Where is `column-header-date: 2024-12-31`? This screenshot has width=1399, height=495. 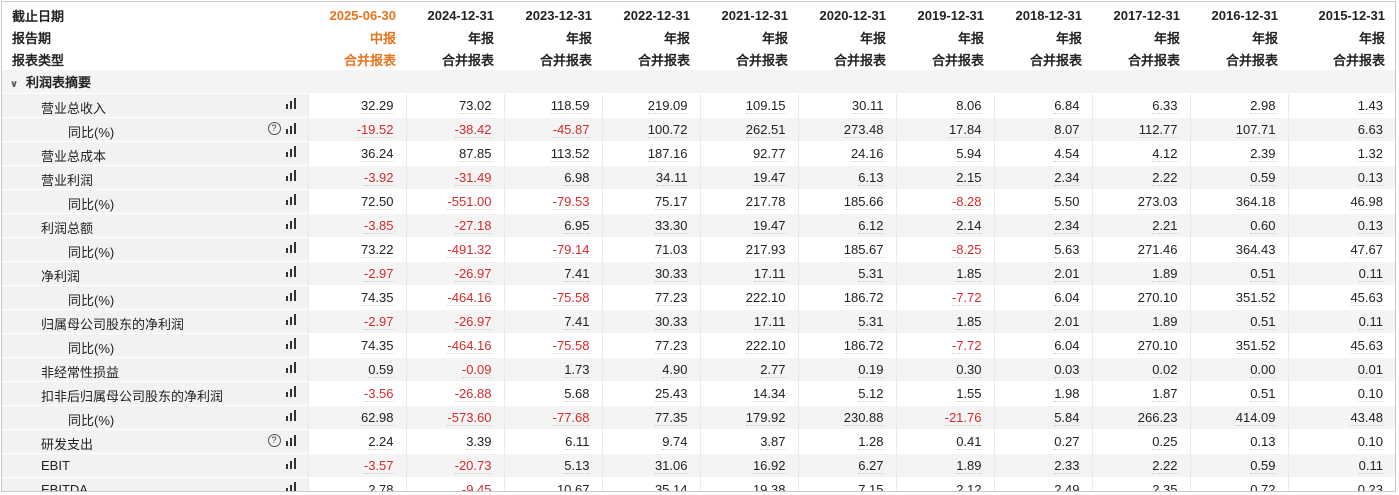
column-header-date: 2024-12-31 is located at coordinates (455, 14).